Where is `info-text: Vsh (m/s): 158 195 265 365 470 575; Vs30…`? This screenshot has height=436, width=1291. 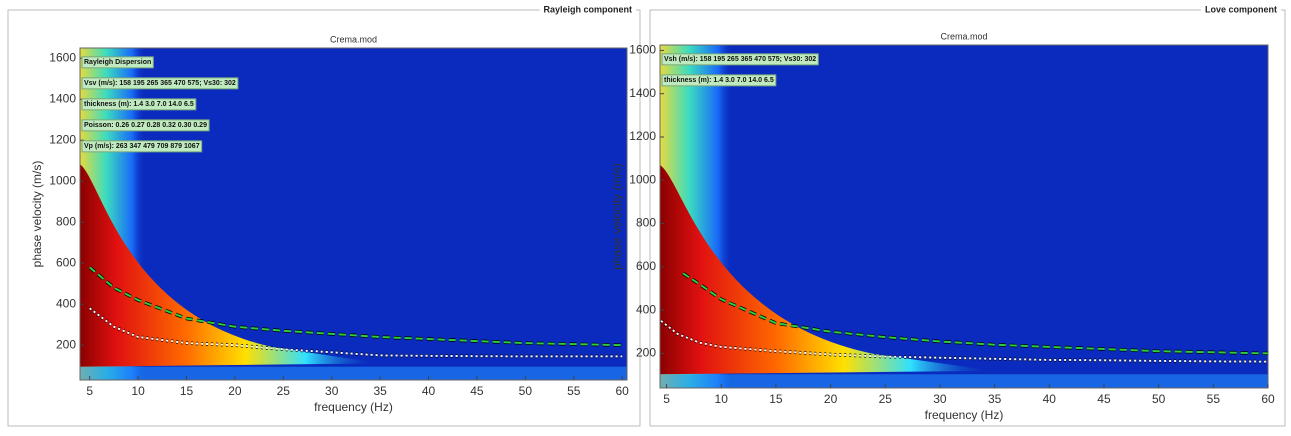
info-text: Vsh (m/s): 158 195 265 365 470 575; Vs30… is located at coordinates (740, 59).